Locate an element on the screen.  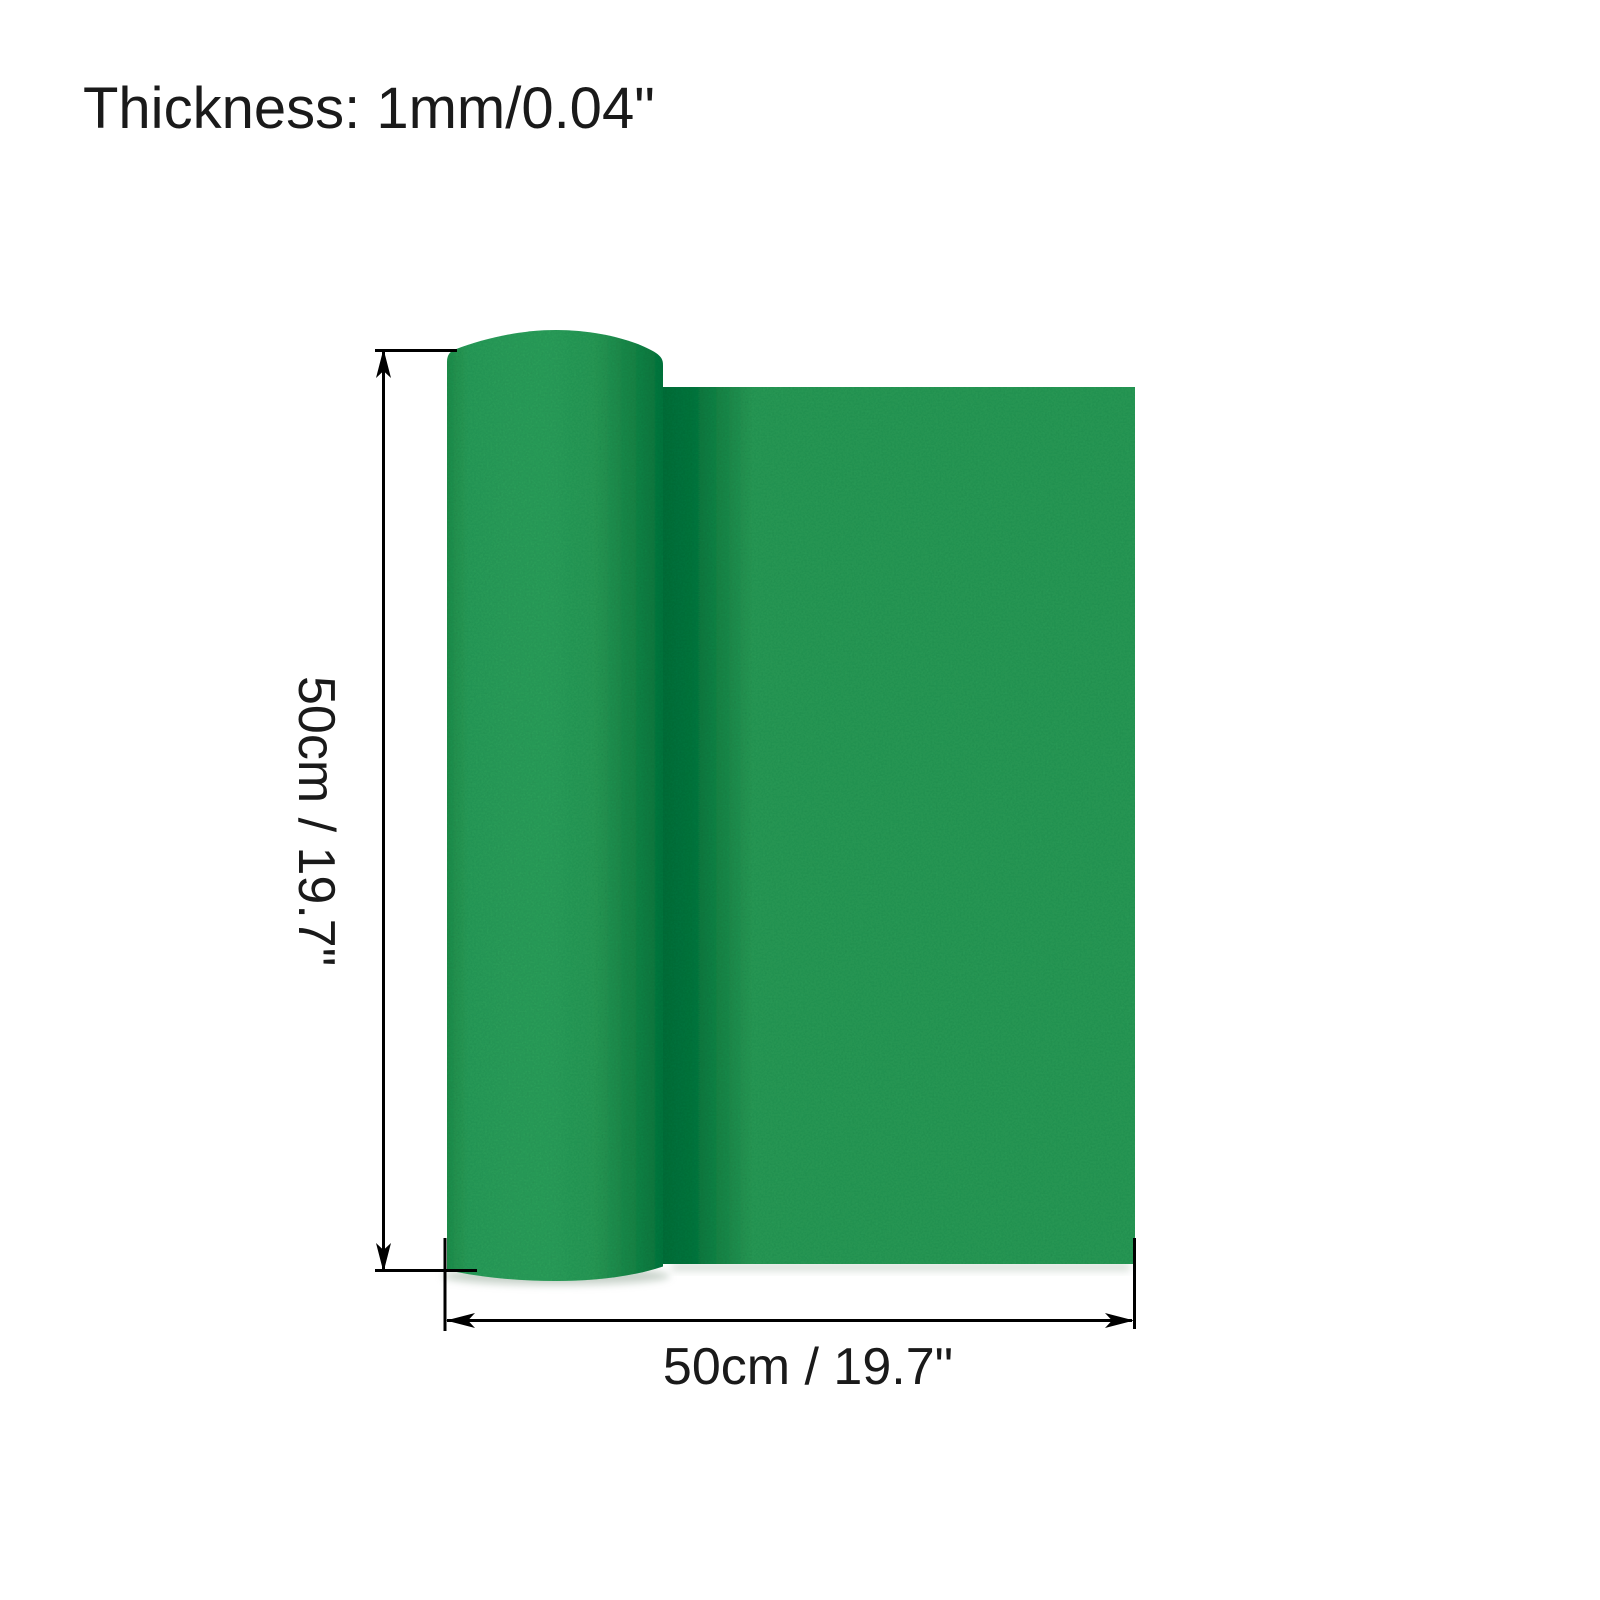
width-dimension-label: 50cm / 19.7" is located at coordinates (808, 1367).